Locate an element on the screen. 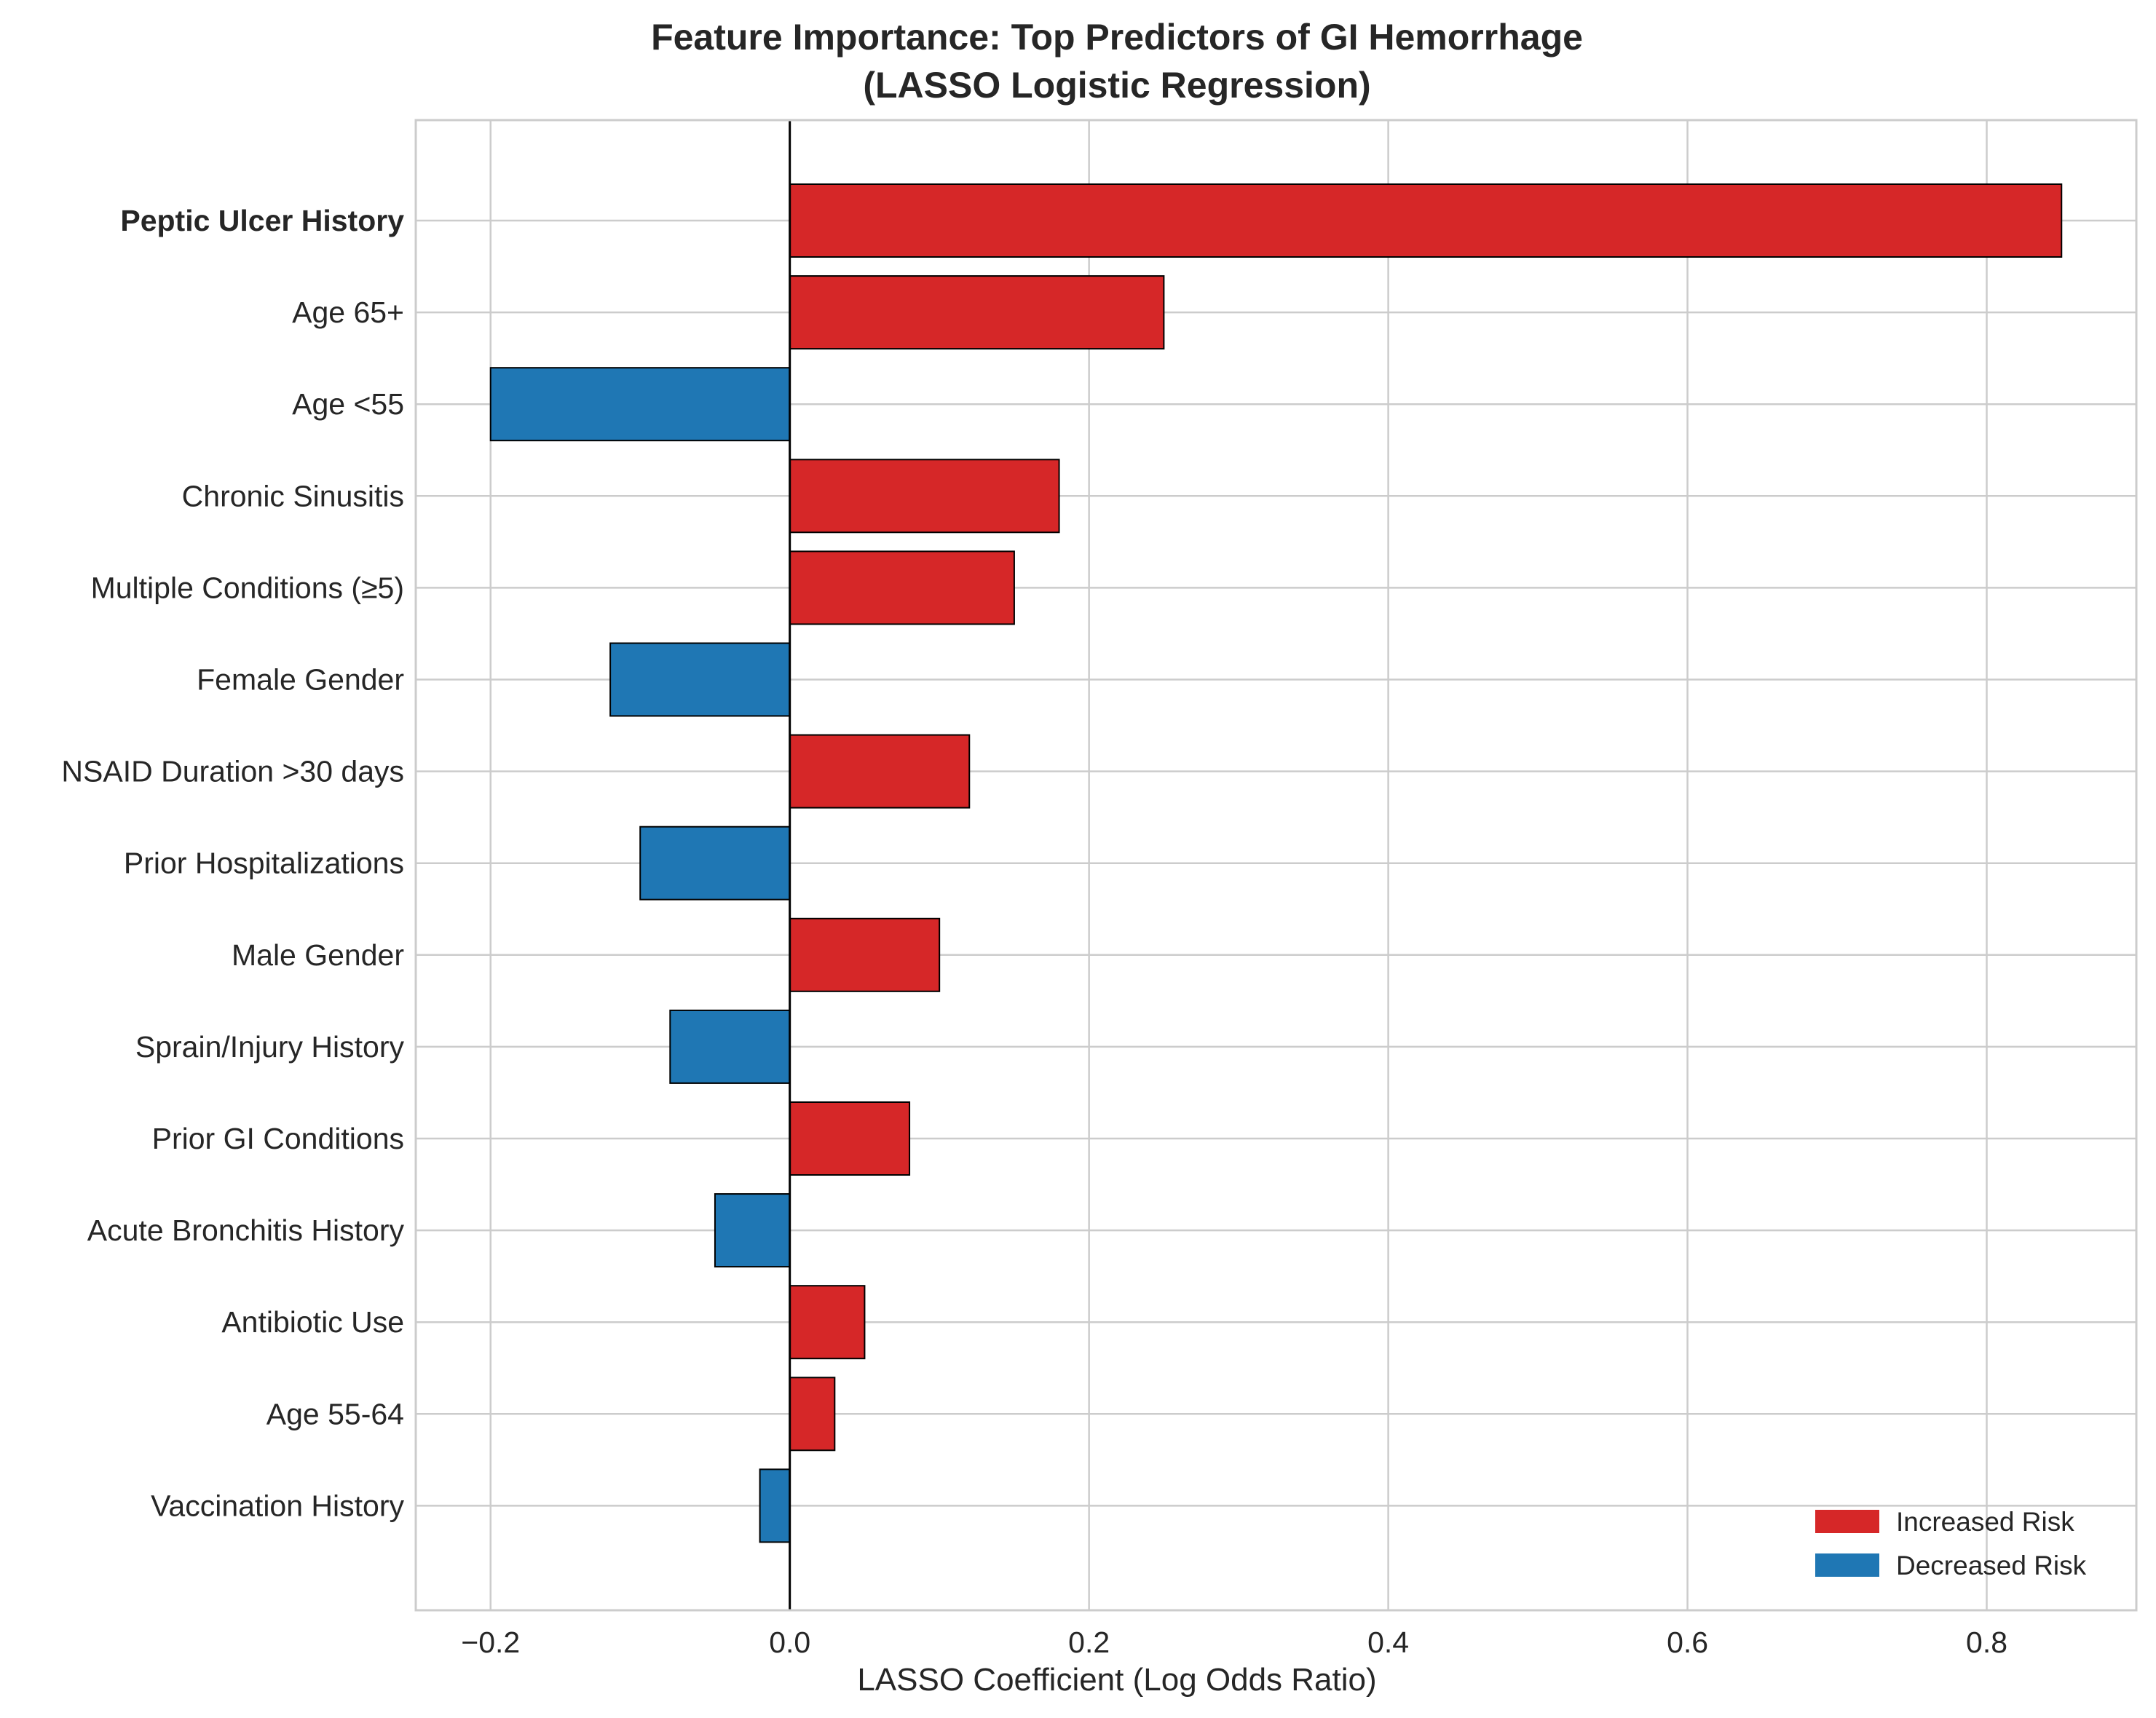 Image resolution: width=2156 pixels, height=1718 pixels. x-tick-label: 0.4 is located at coordinates (1388, 1642).